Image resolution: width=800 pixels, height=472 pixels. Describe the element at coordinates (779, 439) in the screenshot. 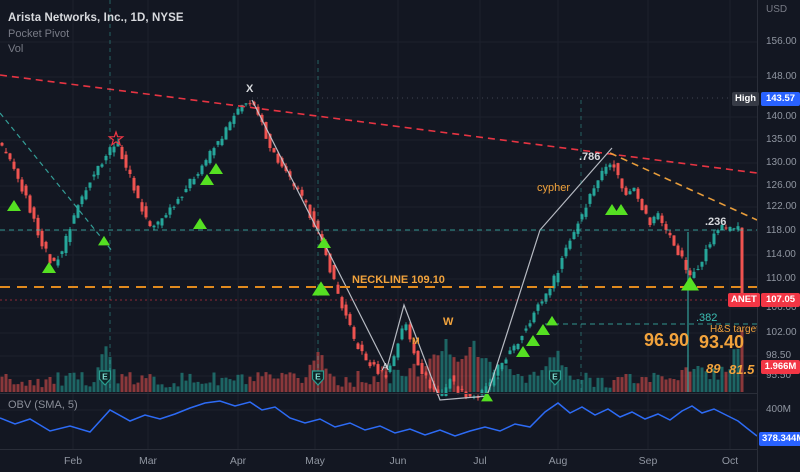

I see `obv-value-badge: 378.344M` at that location.